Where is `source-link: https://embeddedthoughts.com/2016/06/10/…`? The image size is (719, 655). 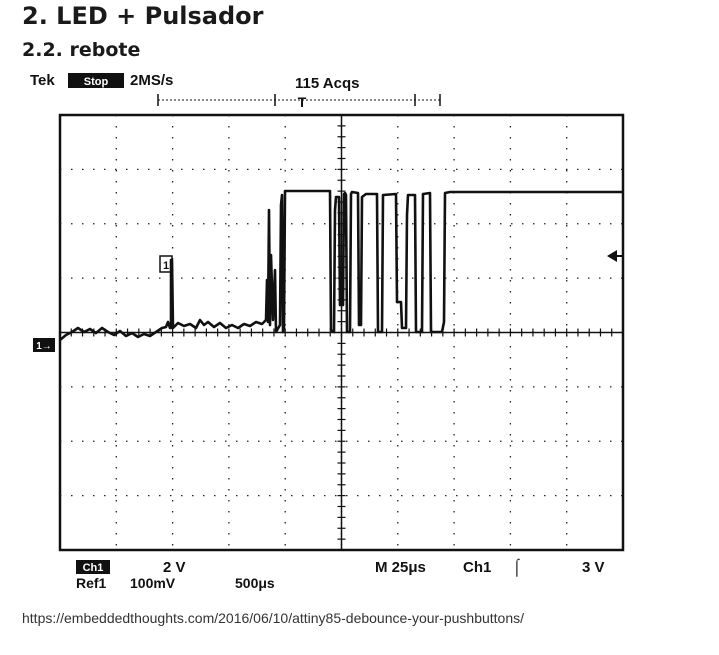 source-link: https://embeddedthoughts.com/2016/06/10/… is located at coordinates (273, 618).